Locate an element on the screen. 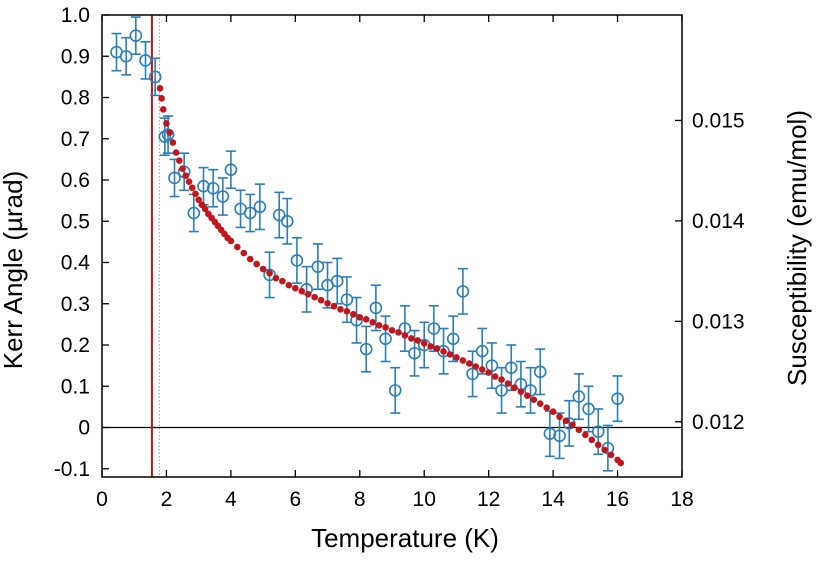 The width and height of the screenshot is (830, 561). y-axis-title: Kerr Angle (µrad) is located at coordinates (14, 270).